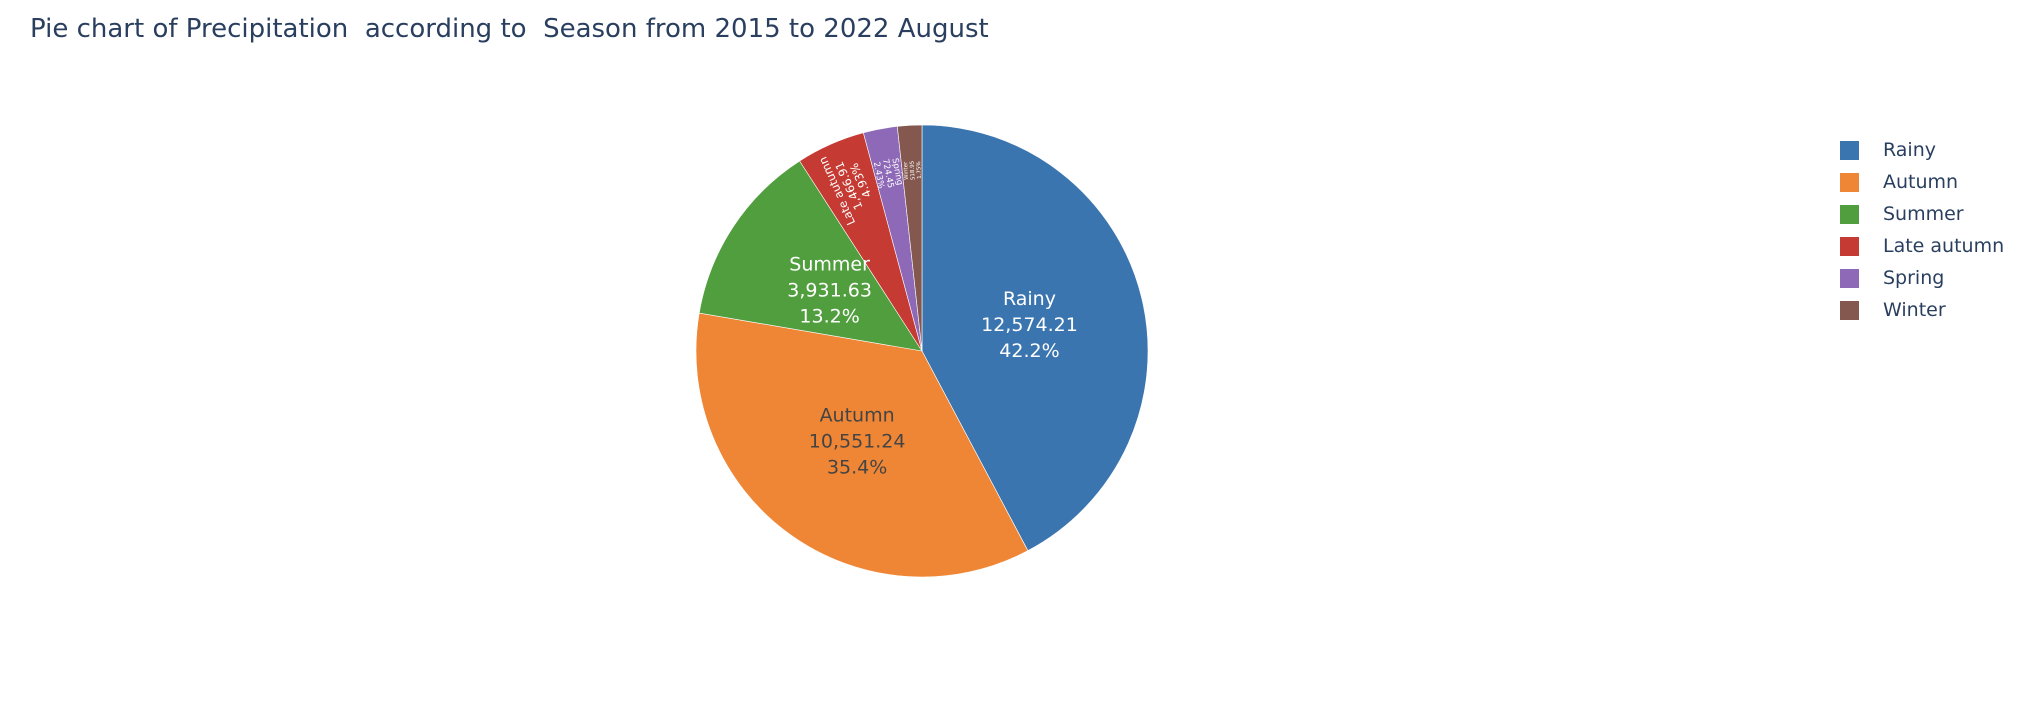 The height and width of the screenshot is (704, 2026). What do you see at coordinates (857, 441) in the screenshot?
I see `slice-label-autumn: Autumn 10,551.24 35.4%` at bounding box center [857, 441].